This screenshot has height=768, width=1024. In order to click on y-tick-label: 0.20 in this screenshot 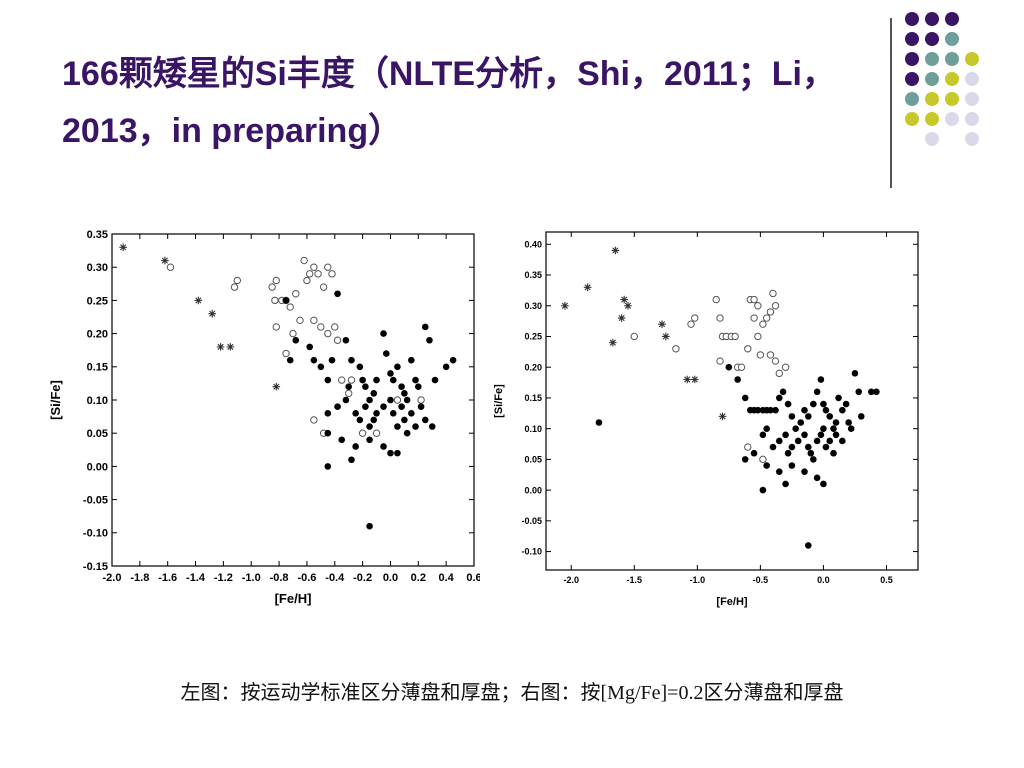, I will do `click(533, 367)`.